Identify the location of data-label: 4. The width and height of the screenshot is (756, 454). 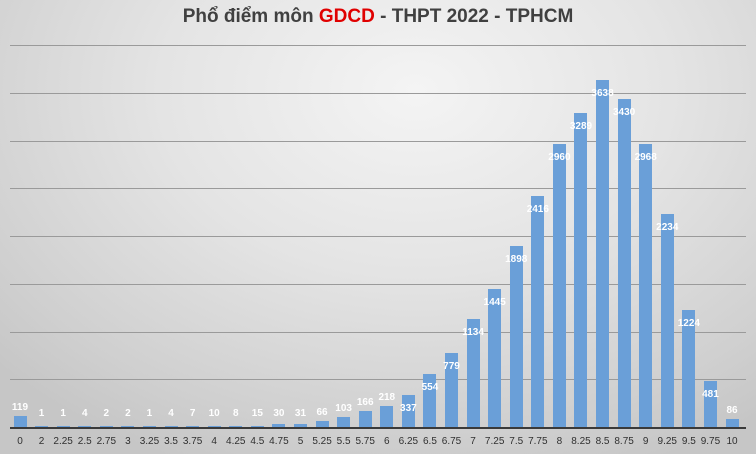
(171, 413).